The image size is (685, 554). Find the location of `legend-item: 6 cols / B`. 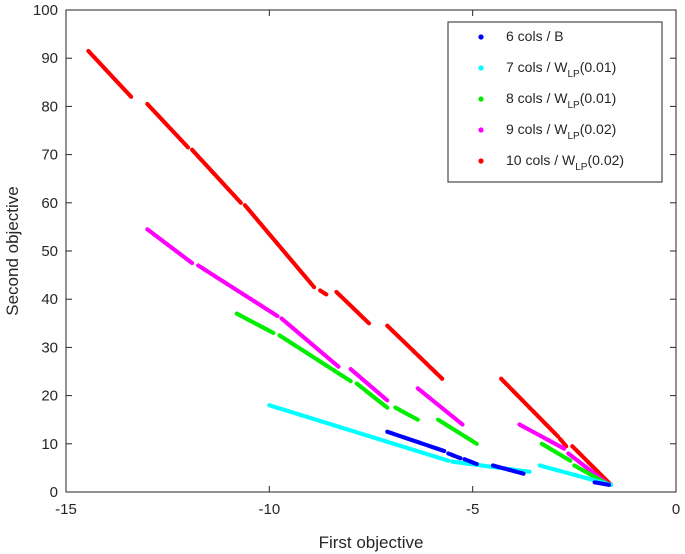

legend-item: 6 cols / B is located at coordinates (521, 36).